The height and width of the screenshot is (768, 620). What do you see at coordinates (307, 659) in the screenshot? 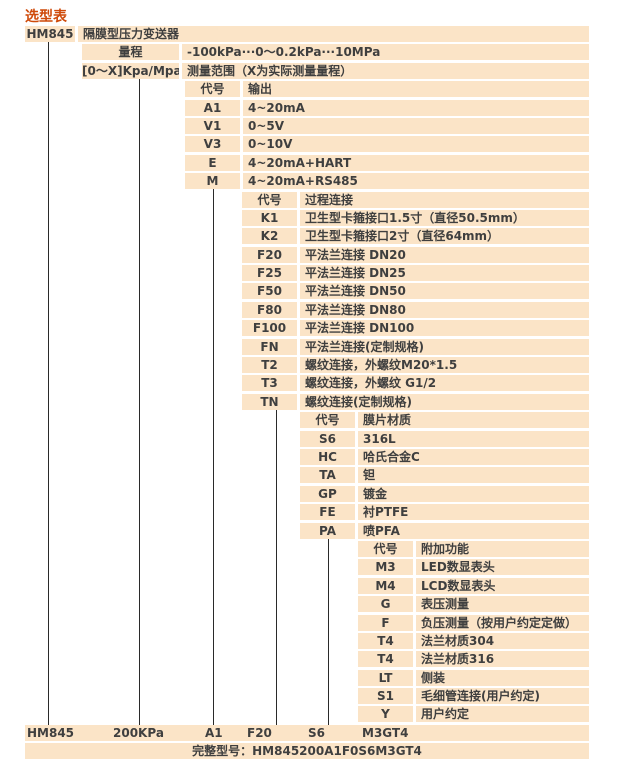
I see `option-row: T4 法兰材质316` at bounding box center [307, 659].